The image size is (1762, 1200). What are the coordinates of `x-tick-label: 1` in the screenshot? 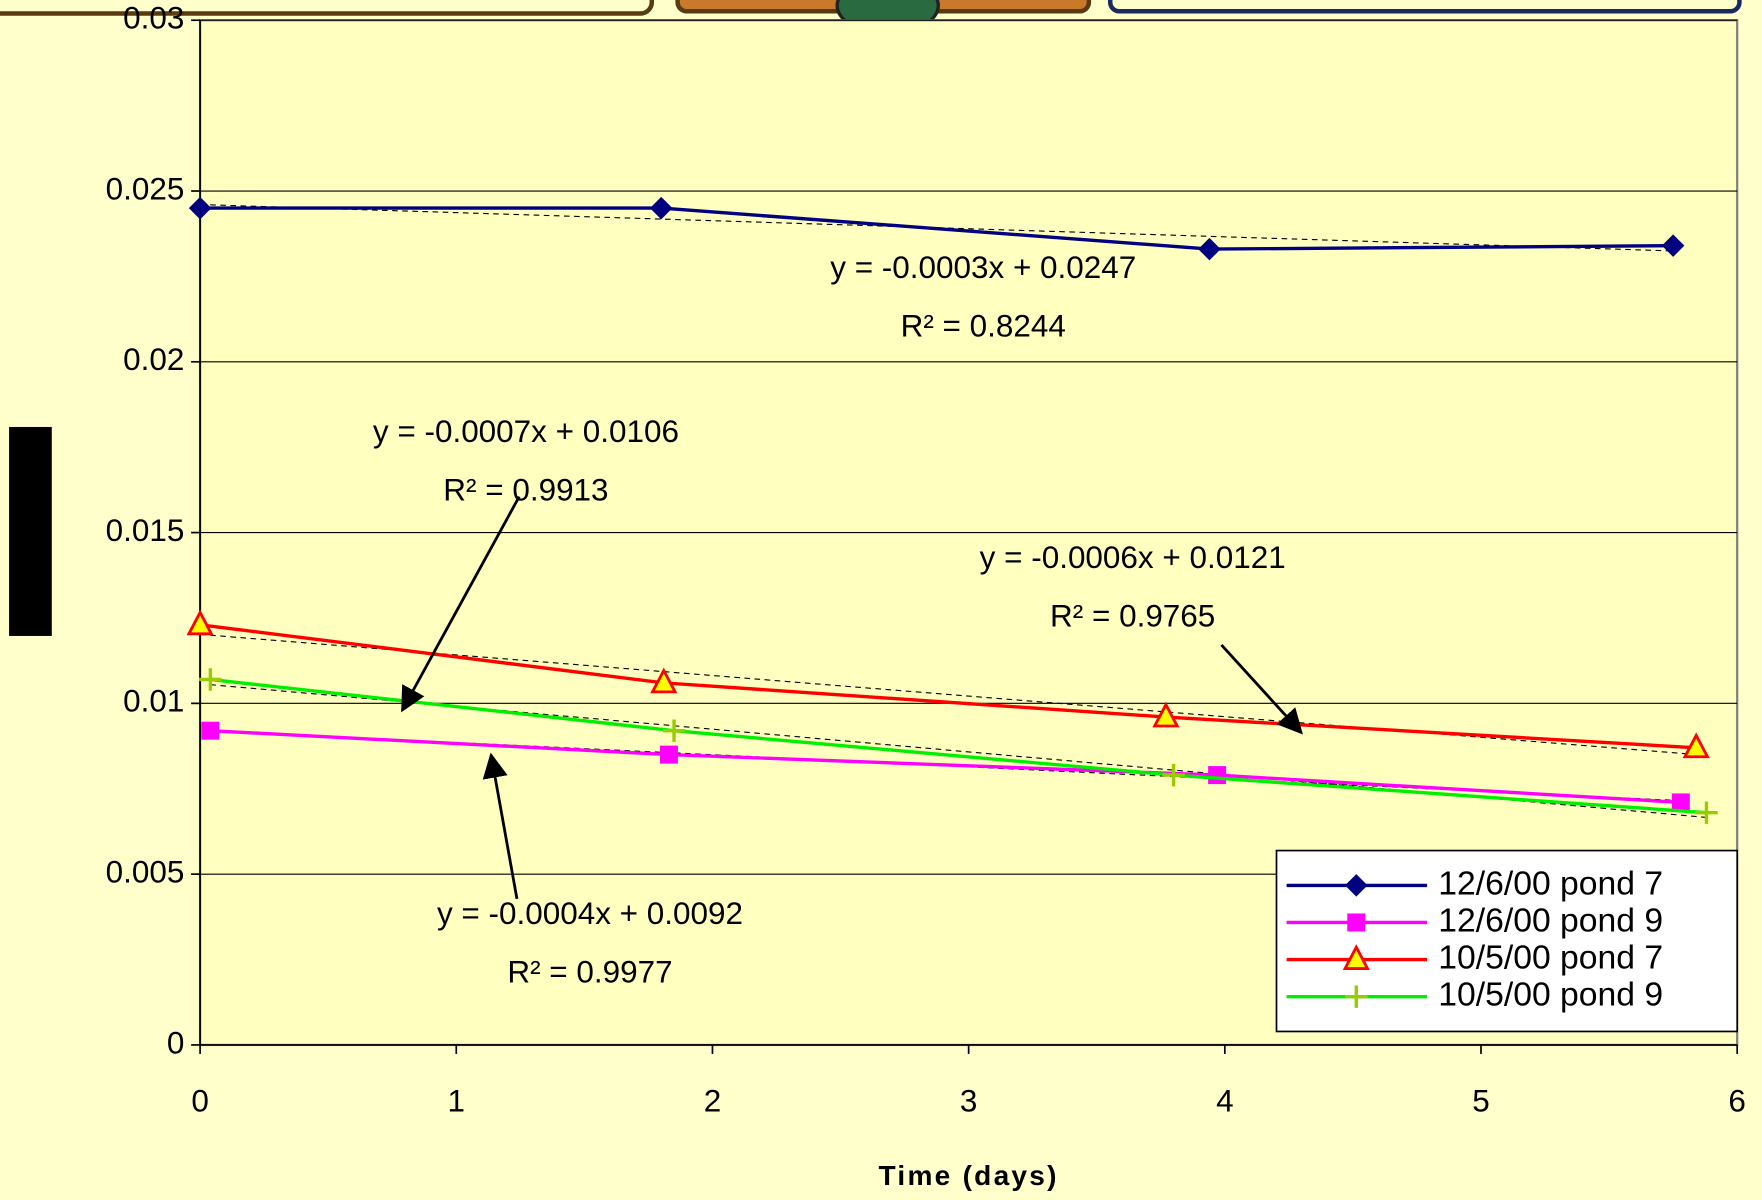 It's located at (457, 1101).